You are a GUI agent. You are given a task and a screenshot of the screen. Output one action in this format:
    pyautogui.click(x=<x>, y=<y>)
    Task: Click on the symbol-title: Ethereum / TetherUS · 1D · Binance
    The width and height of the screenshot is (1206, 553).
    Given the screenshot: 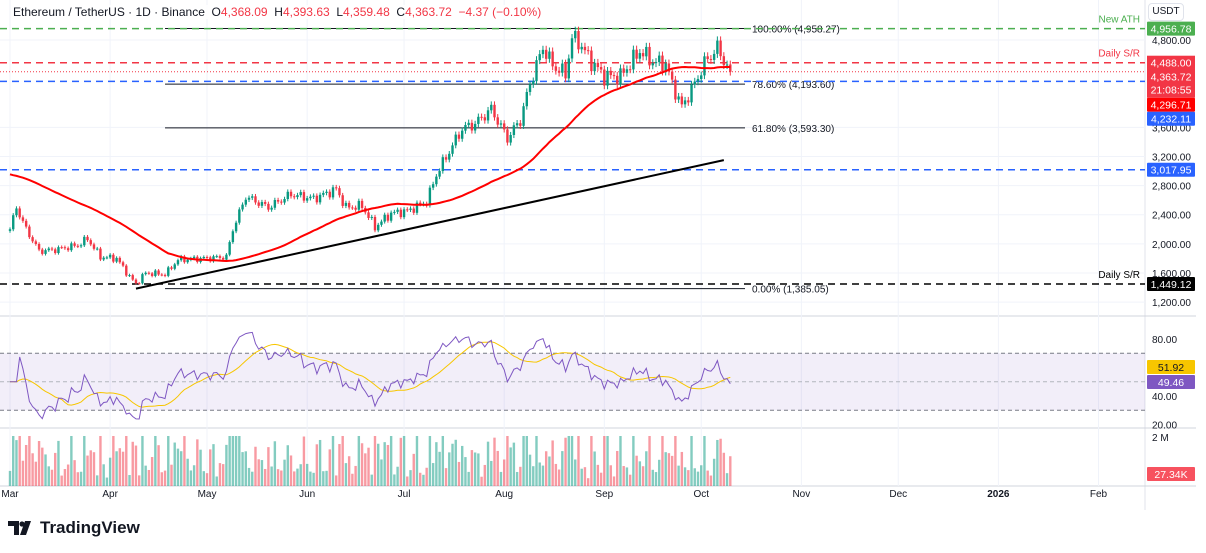 What is the action you would take?
    pyautogui.click(x=109, y=12)
    